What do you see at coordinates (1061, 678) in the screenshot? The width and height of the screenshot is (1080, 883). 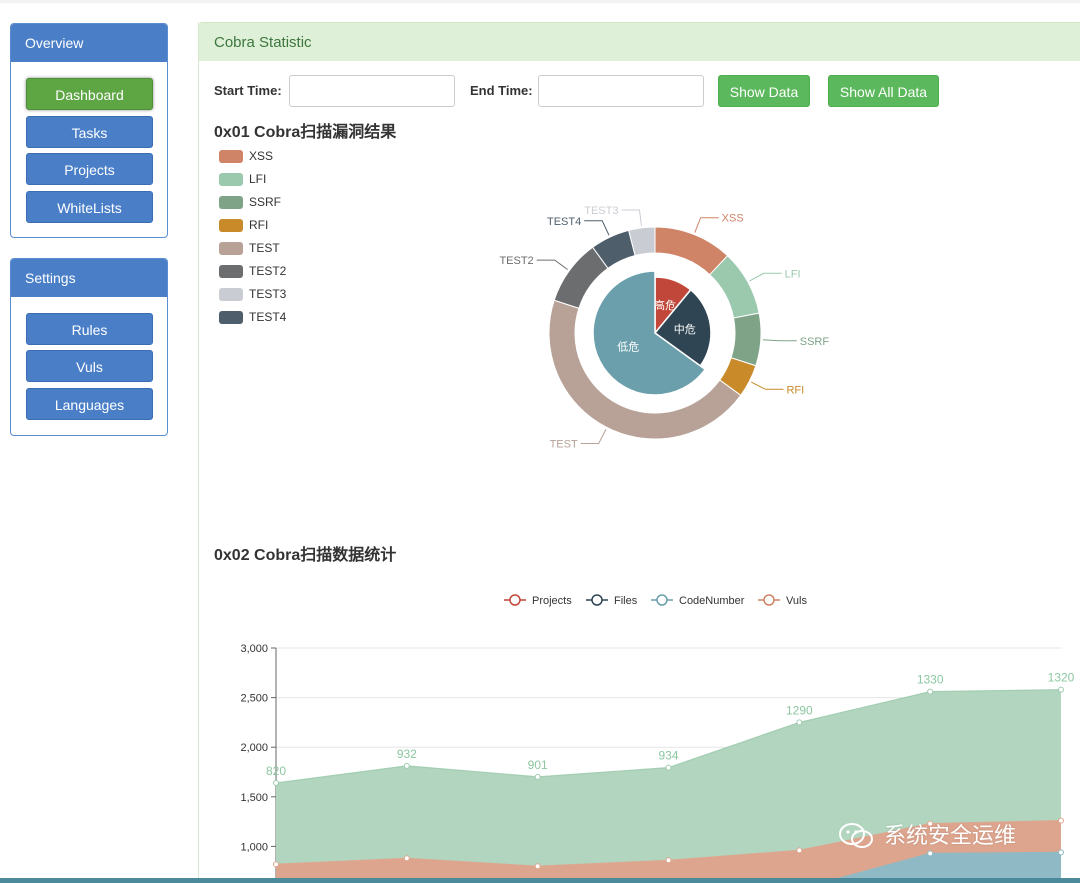 I see `data-label: 1320` at bounding box center [1061, 678].